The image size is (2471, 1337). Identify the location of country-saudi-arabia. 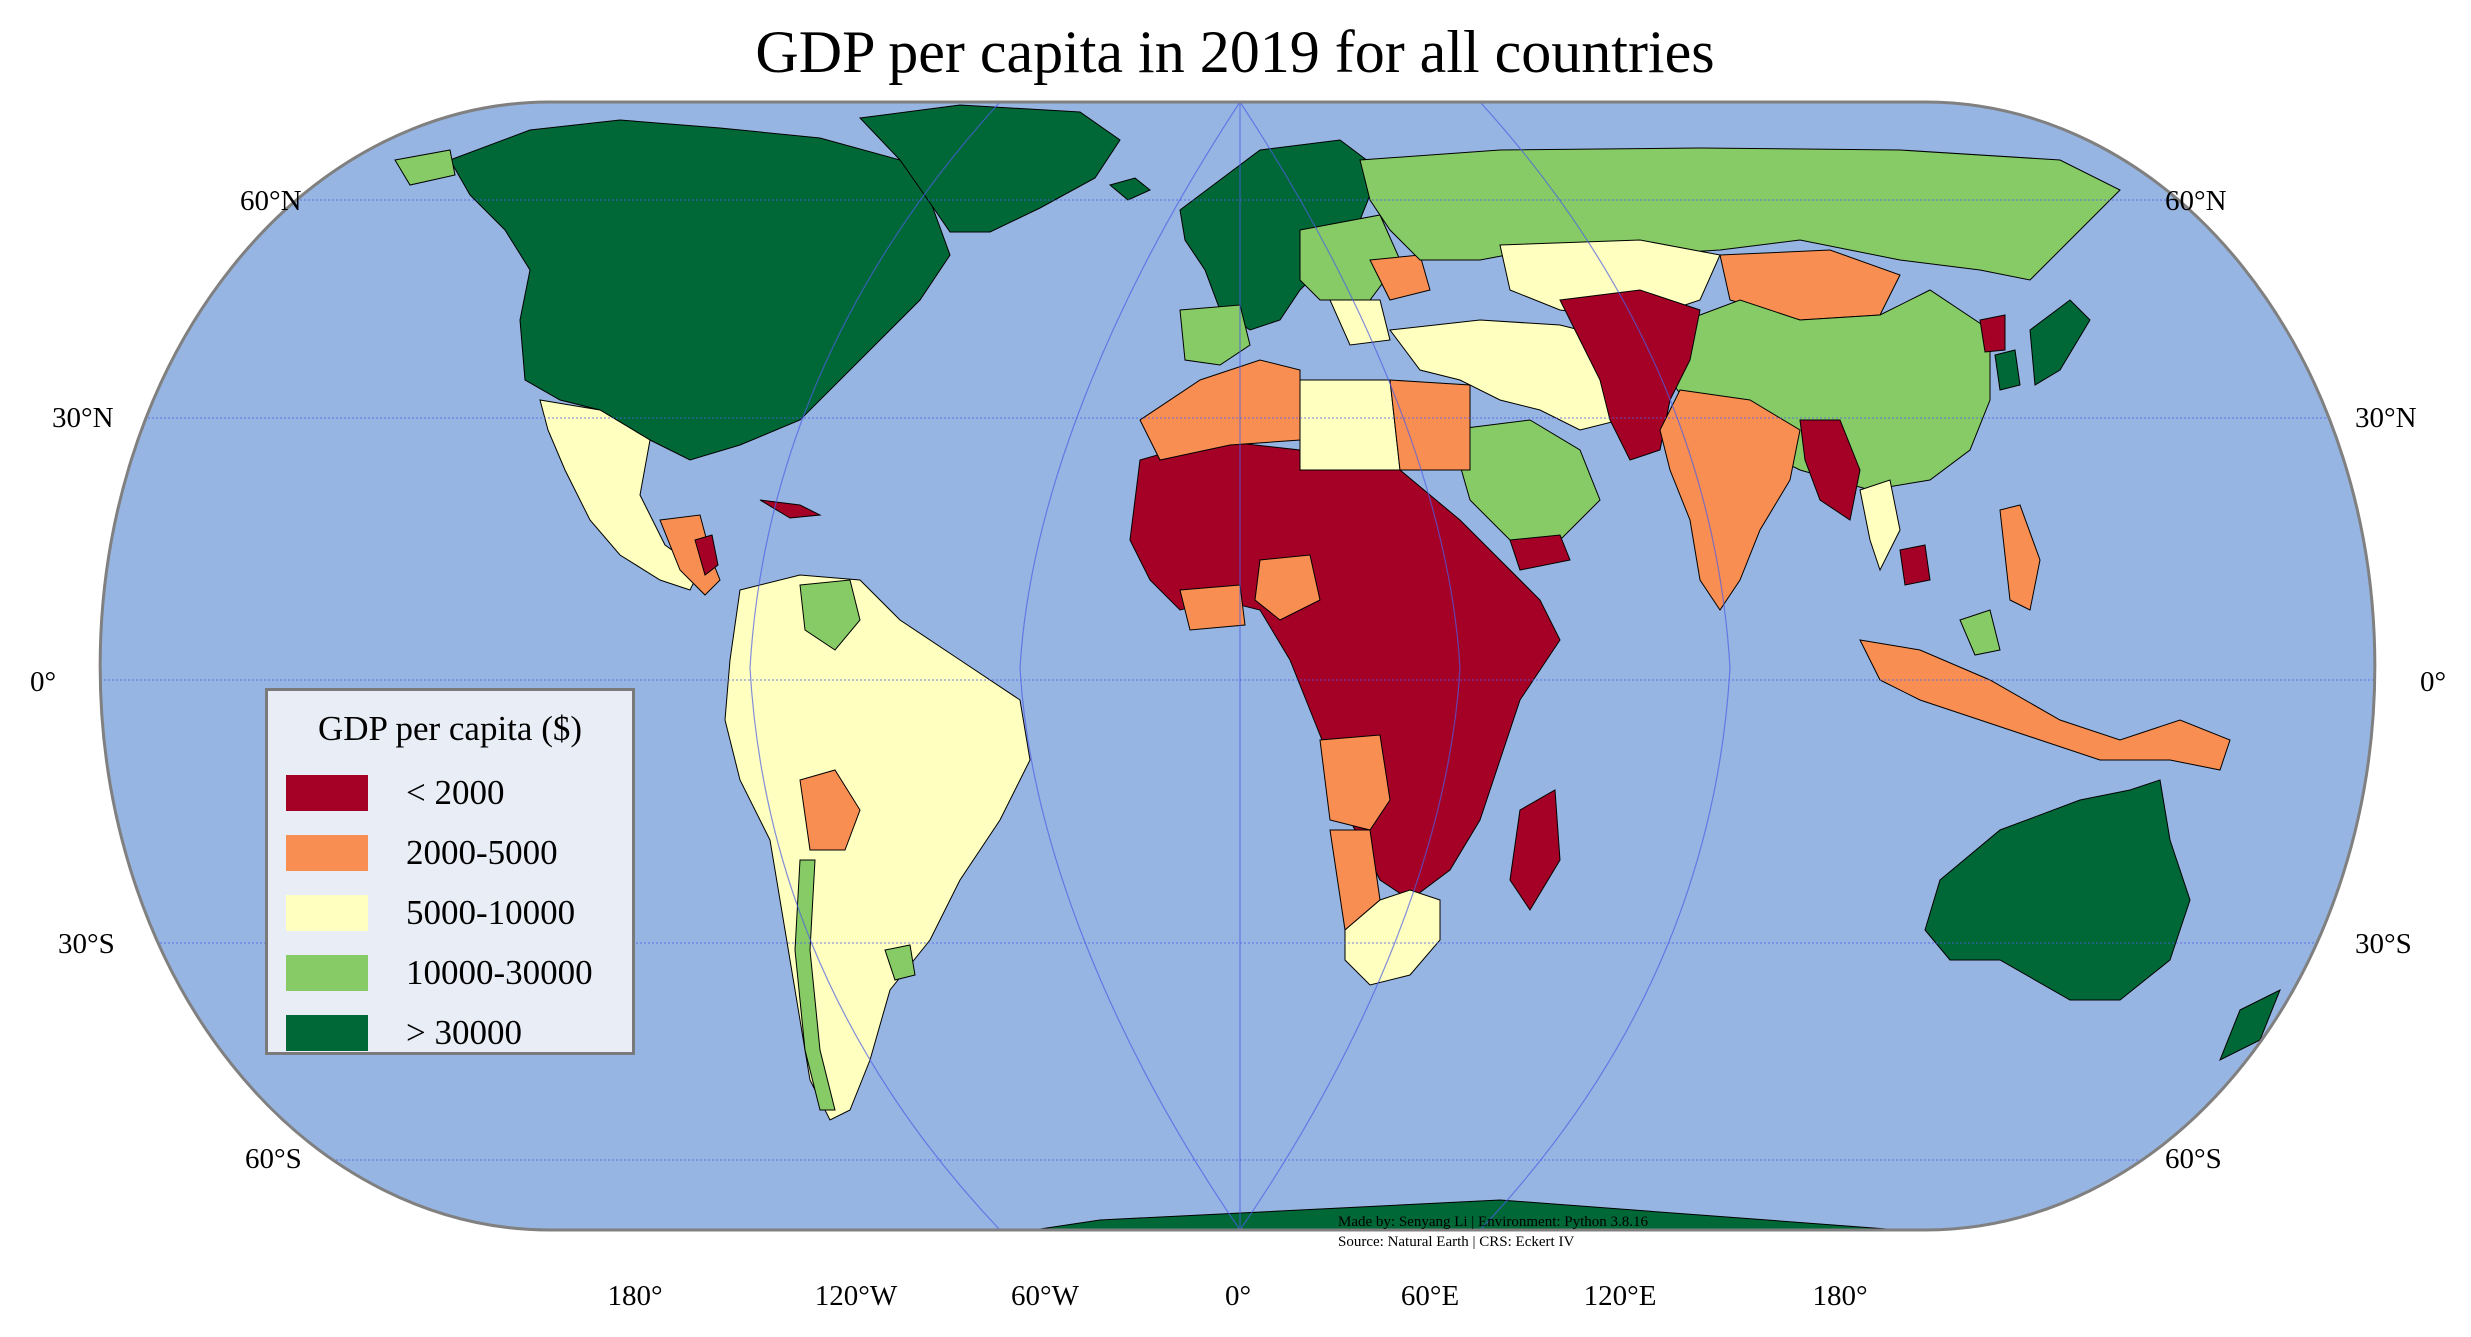
(1525, 480).